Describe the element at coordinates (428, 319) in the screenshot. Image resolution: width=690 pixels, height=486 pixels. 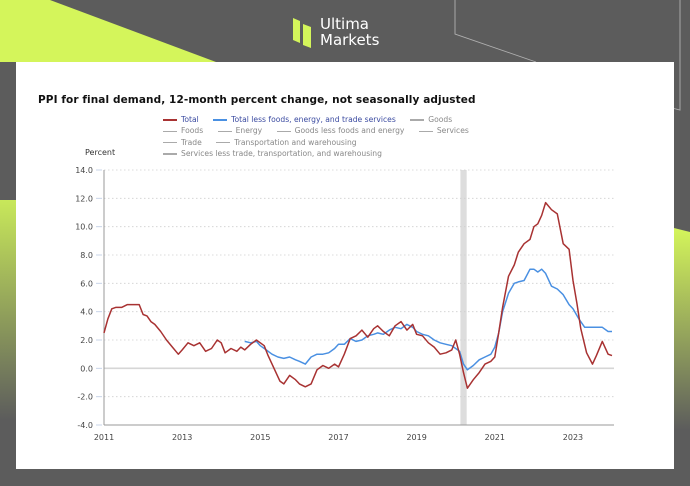
I see `series-line-core` at that location.